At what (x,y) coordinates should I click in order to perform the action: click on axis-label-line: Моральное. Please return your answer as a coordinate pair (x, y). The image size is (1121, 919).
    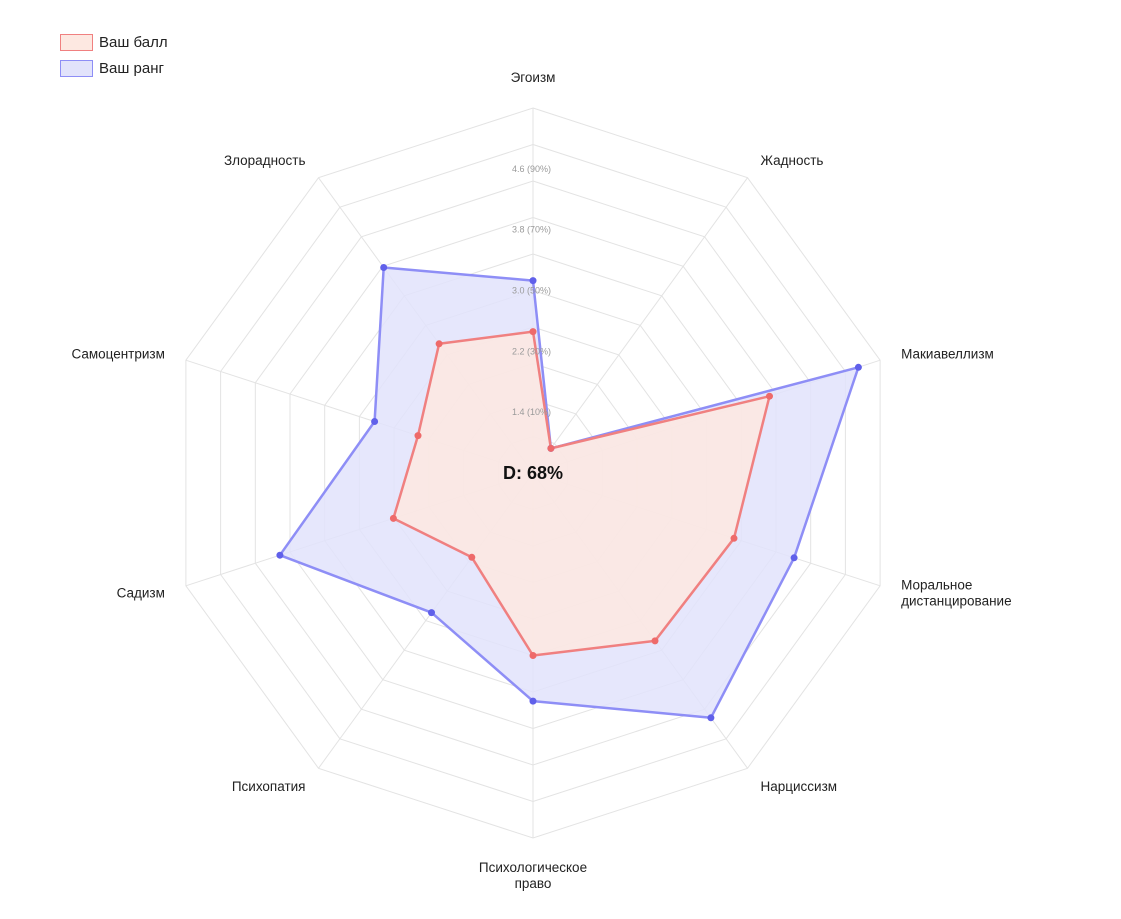
    Looking at the image, I should click on (936, 585).